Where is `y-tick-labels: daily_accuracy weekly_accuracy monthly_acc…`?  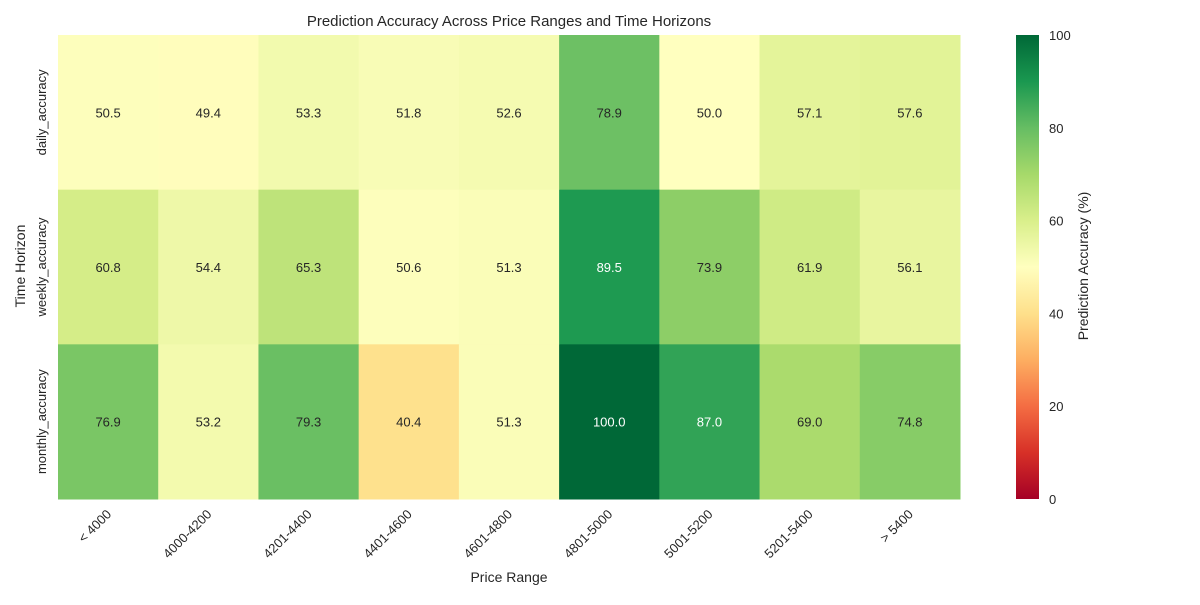 y-tick-labels: daily_accuracy weekly_accuracy monthly_acc… is located at coordinates (41, 271).